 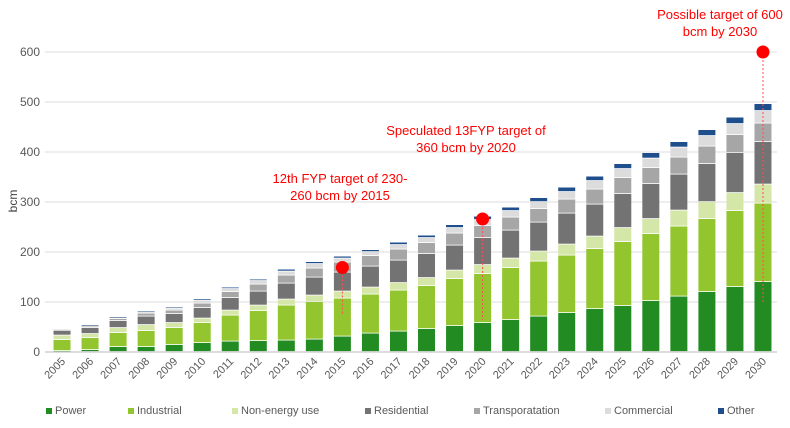 I want to click on bar-stack-2011, so click(x=230, y=319).